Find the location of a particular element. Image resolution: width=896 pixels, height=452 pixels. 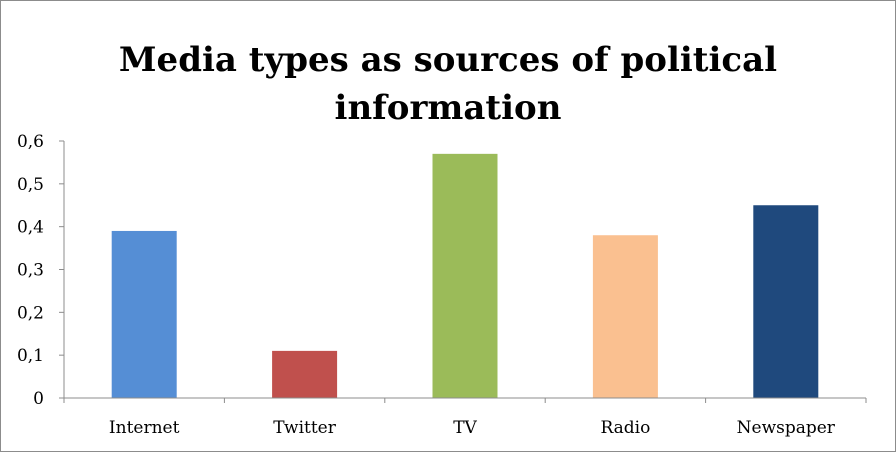

bar-tv is located at coordinates (465, 275).